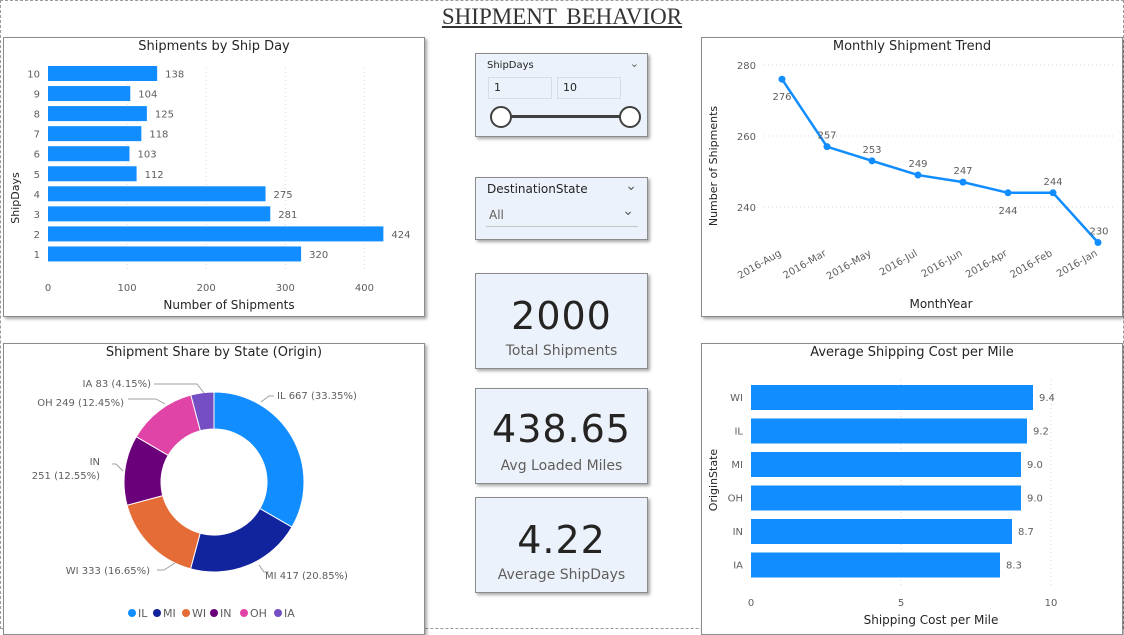 The image size is (1124, 635). What do you see at coordinates (225, 613) in the screenshot?
I see `legend-item-in: IN` at bounding box center [225, 613].